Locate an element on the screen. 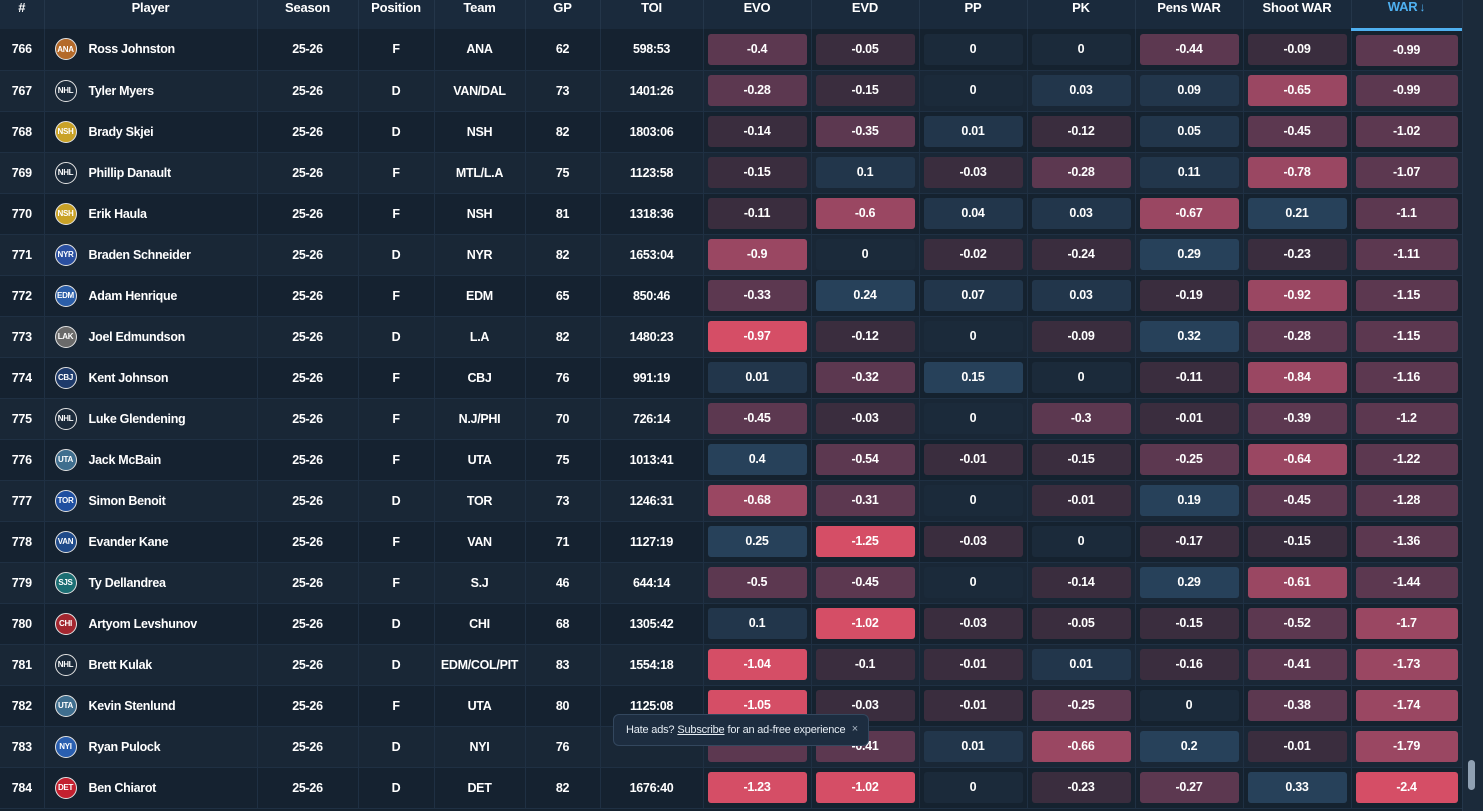 This screenshot has height=811, width=1483. column-header-evd: EVD is located at coordinates (865, 14).